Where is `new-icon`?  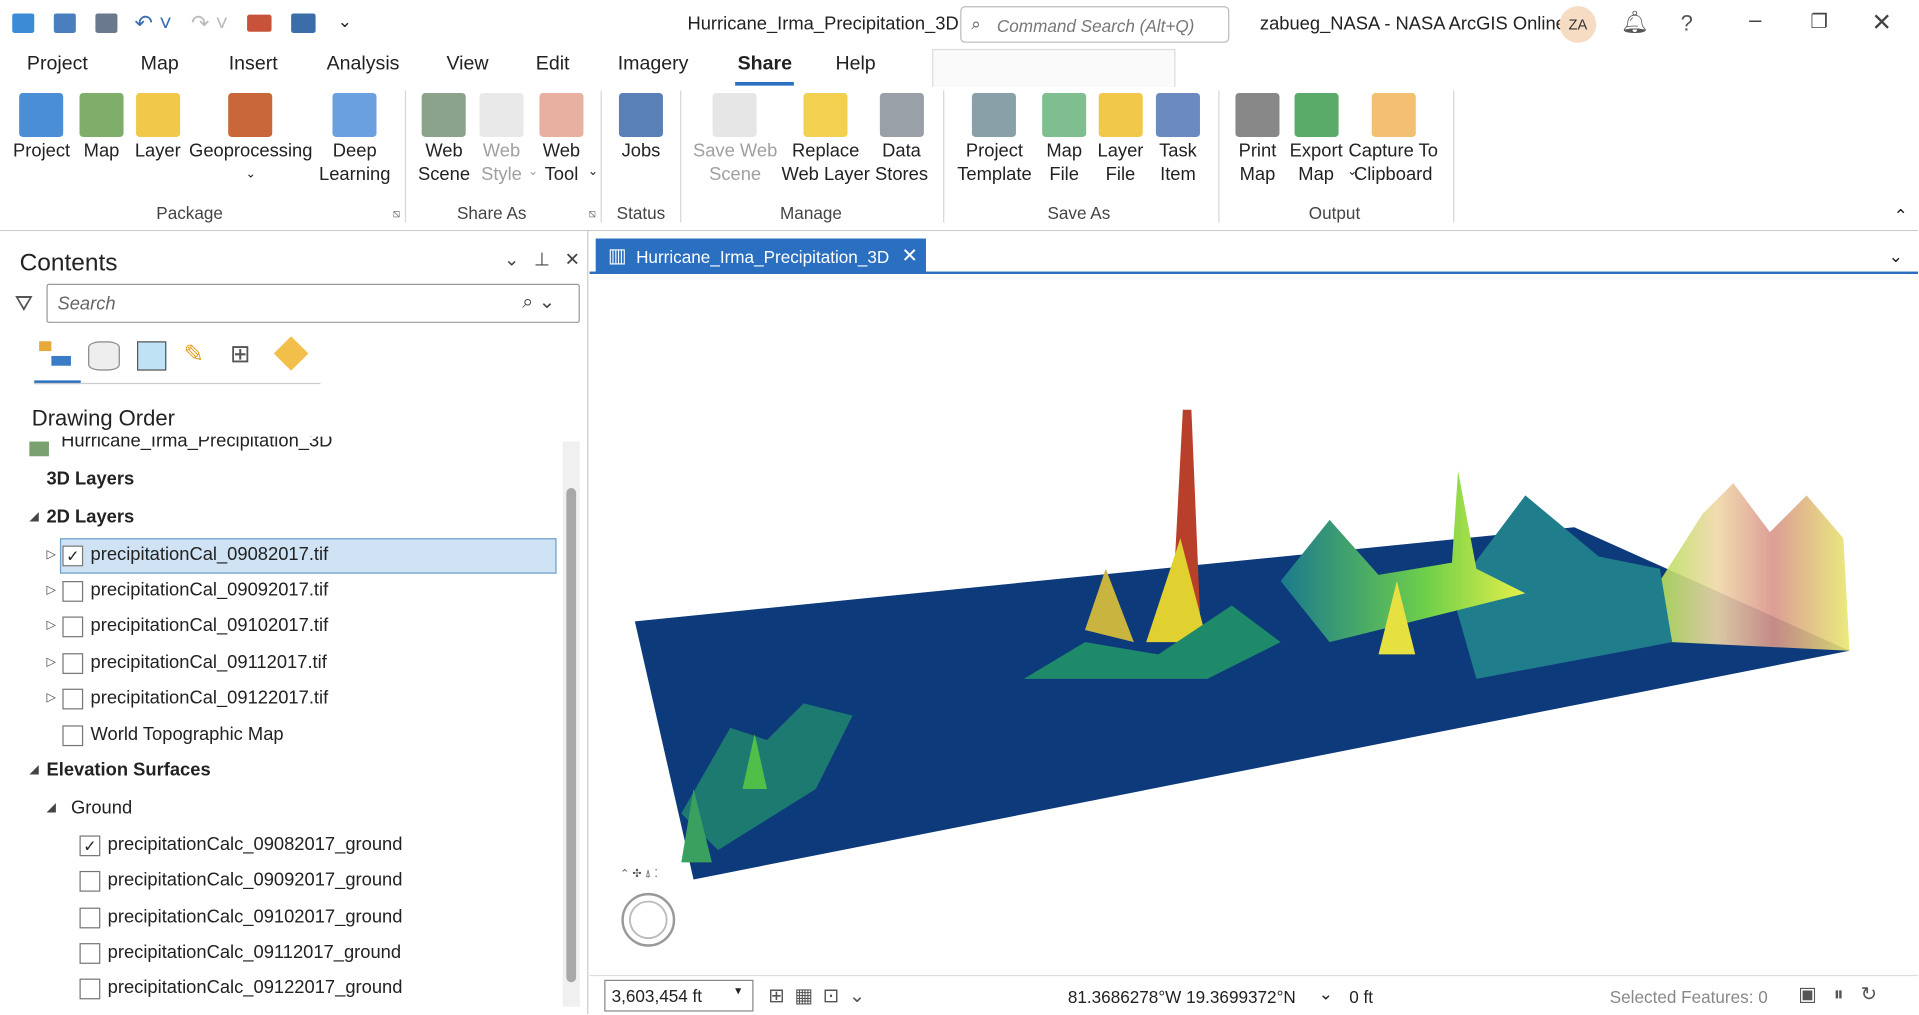 new-icon is located at coordinates (23, 23).